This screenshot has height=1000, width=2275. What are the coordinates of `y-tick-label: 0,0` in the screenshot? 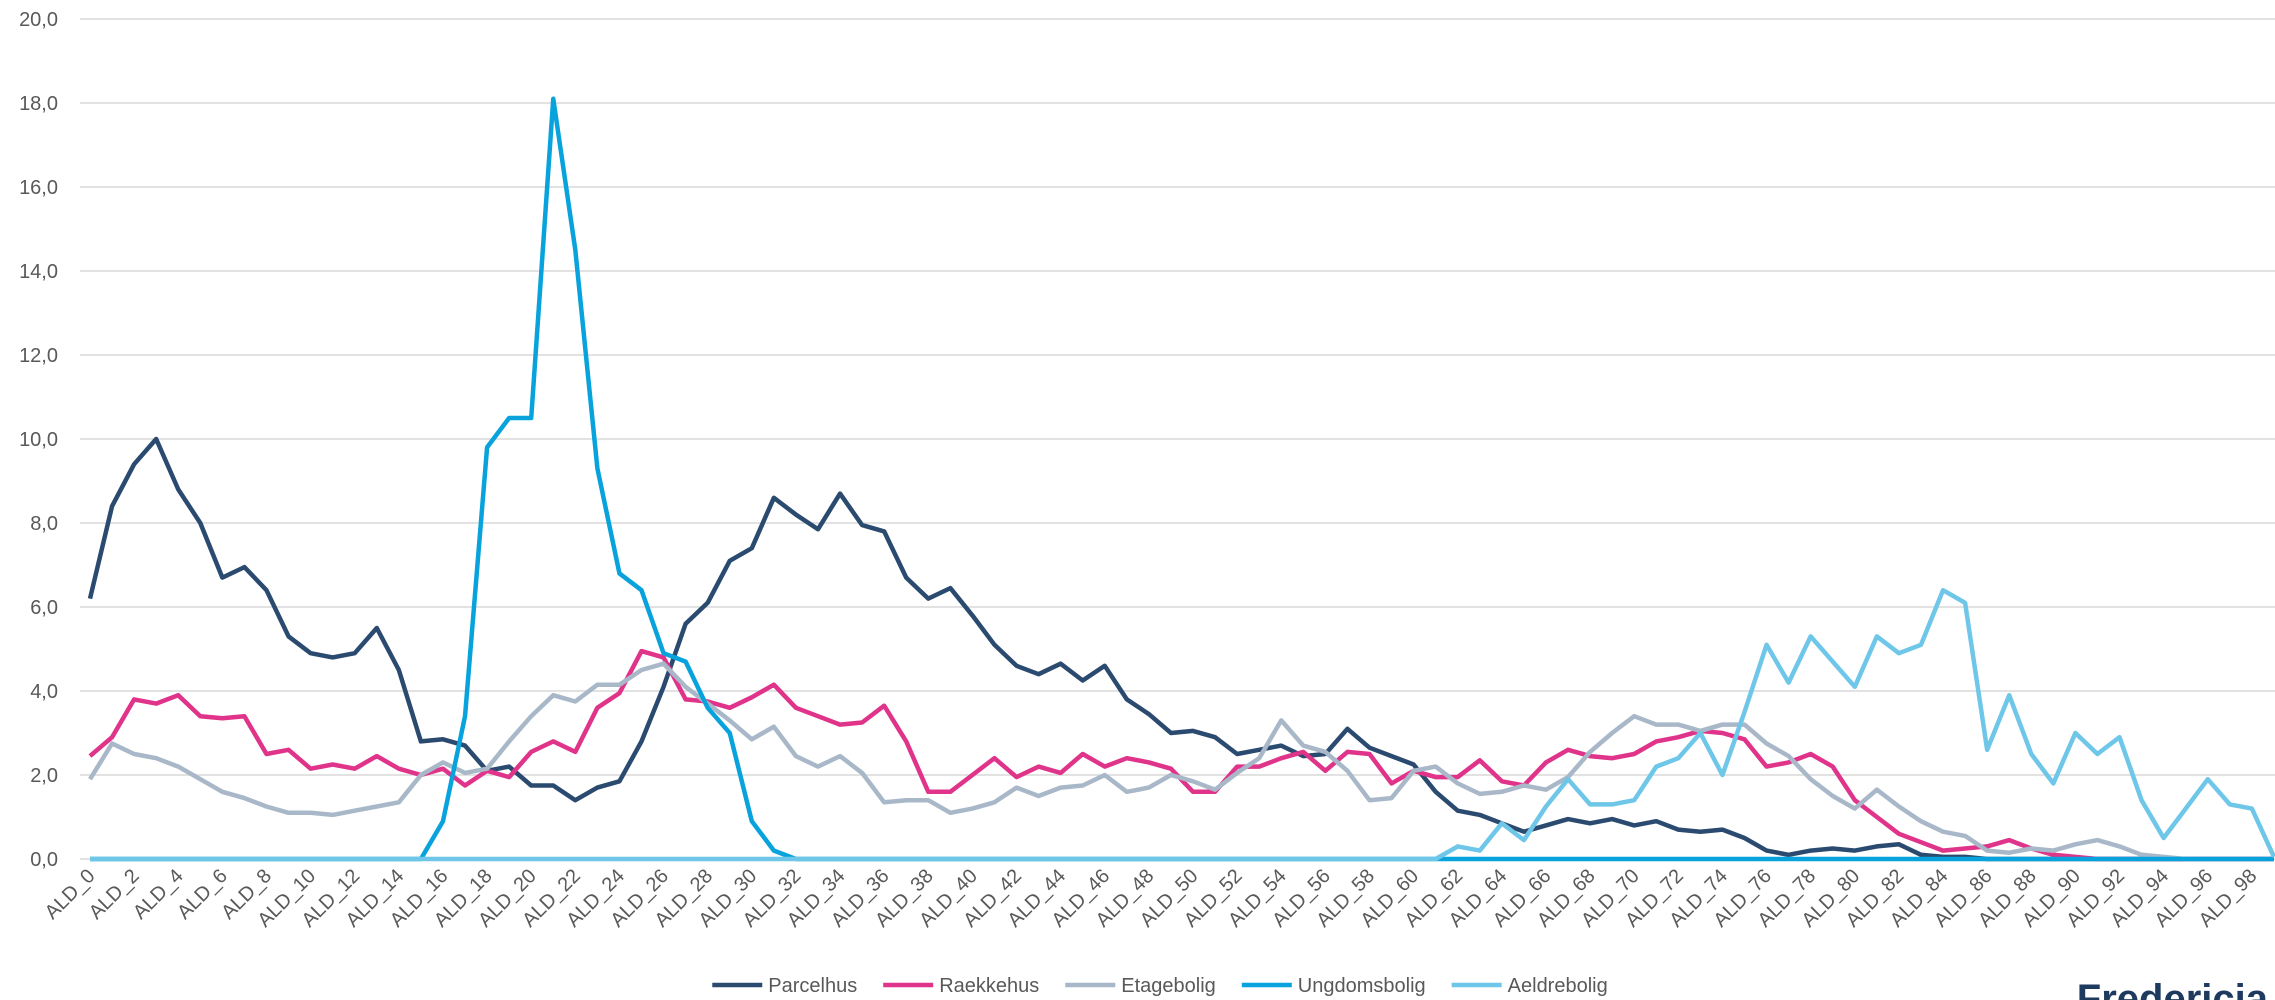 It's located at (44, 860).